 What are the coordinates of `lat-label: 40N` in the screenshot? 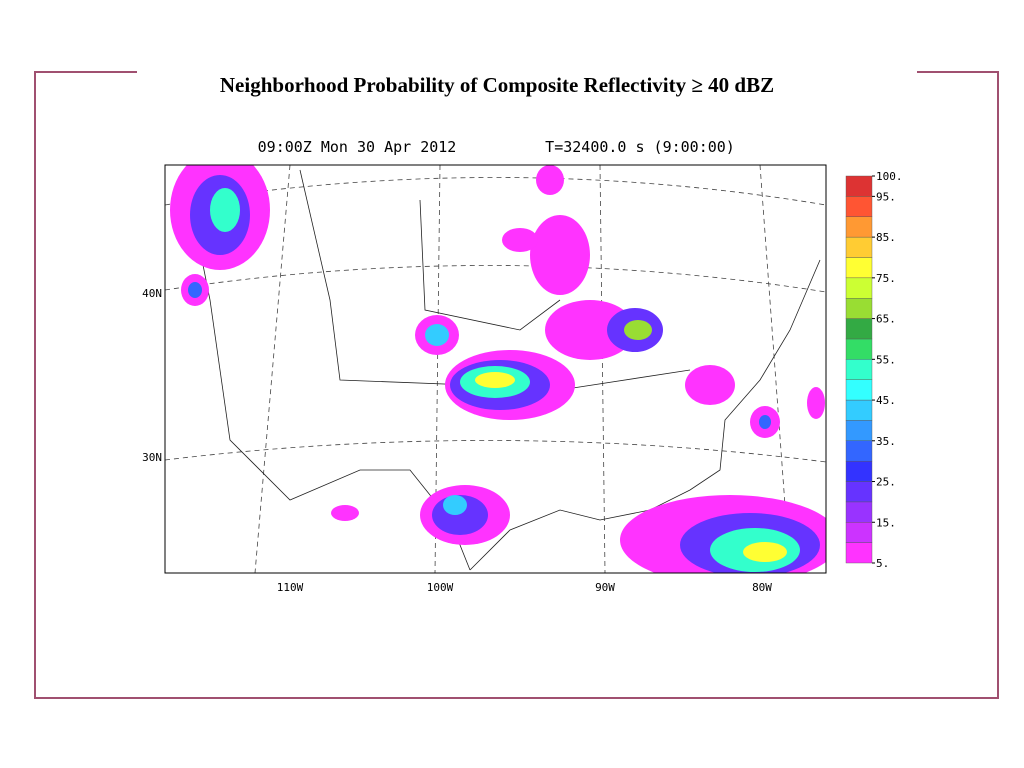 It's located at (152, 293).